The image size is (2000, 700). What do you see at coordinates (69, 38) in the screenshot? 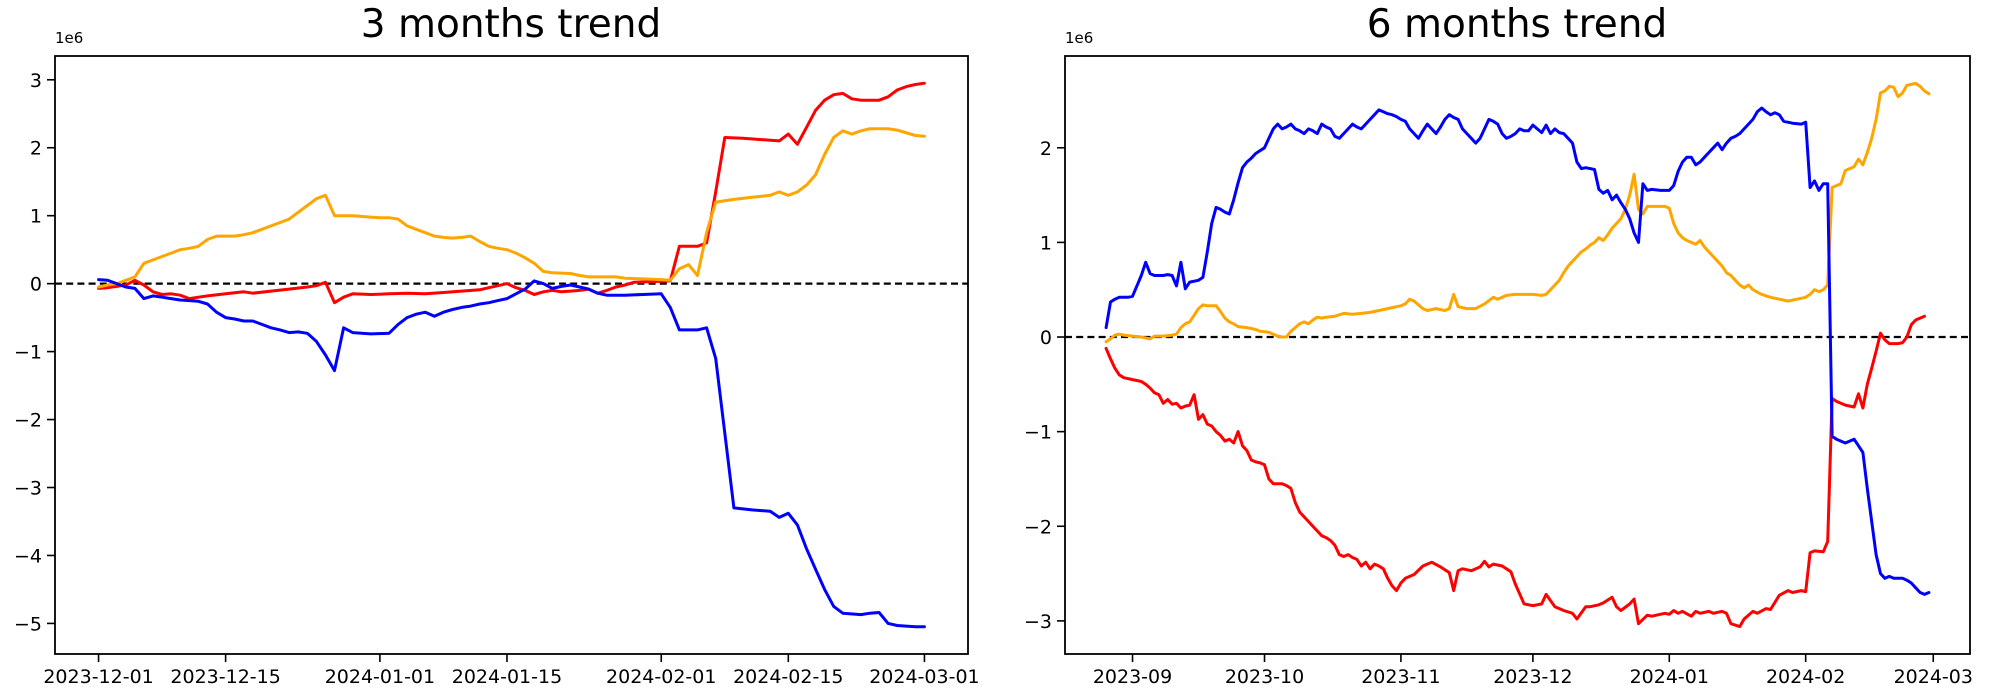
I see `y-axis-offset-label-left: 1e6` at bounding box center [69, 38].